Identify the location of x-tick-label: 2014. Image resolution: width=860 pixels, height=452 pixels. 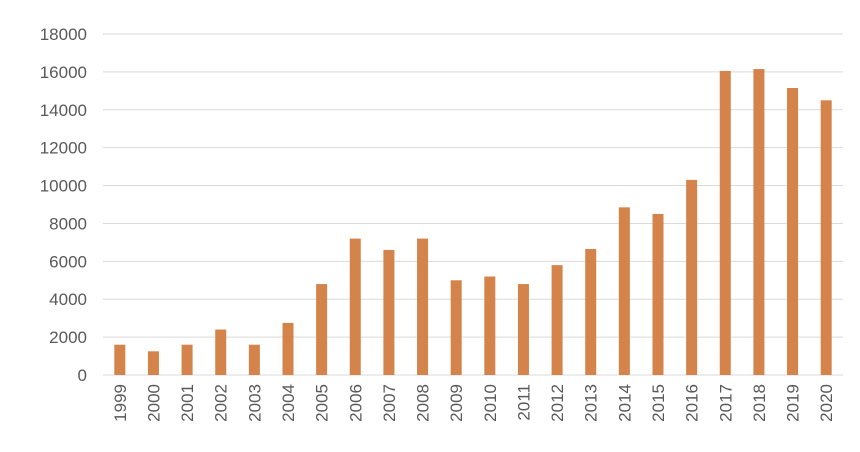
(624, 403).